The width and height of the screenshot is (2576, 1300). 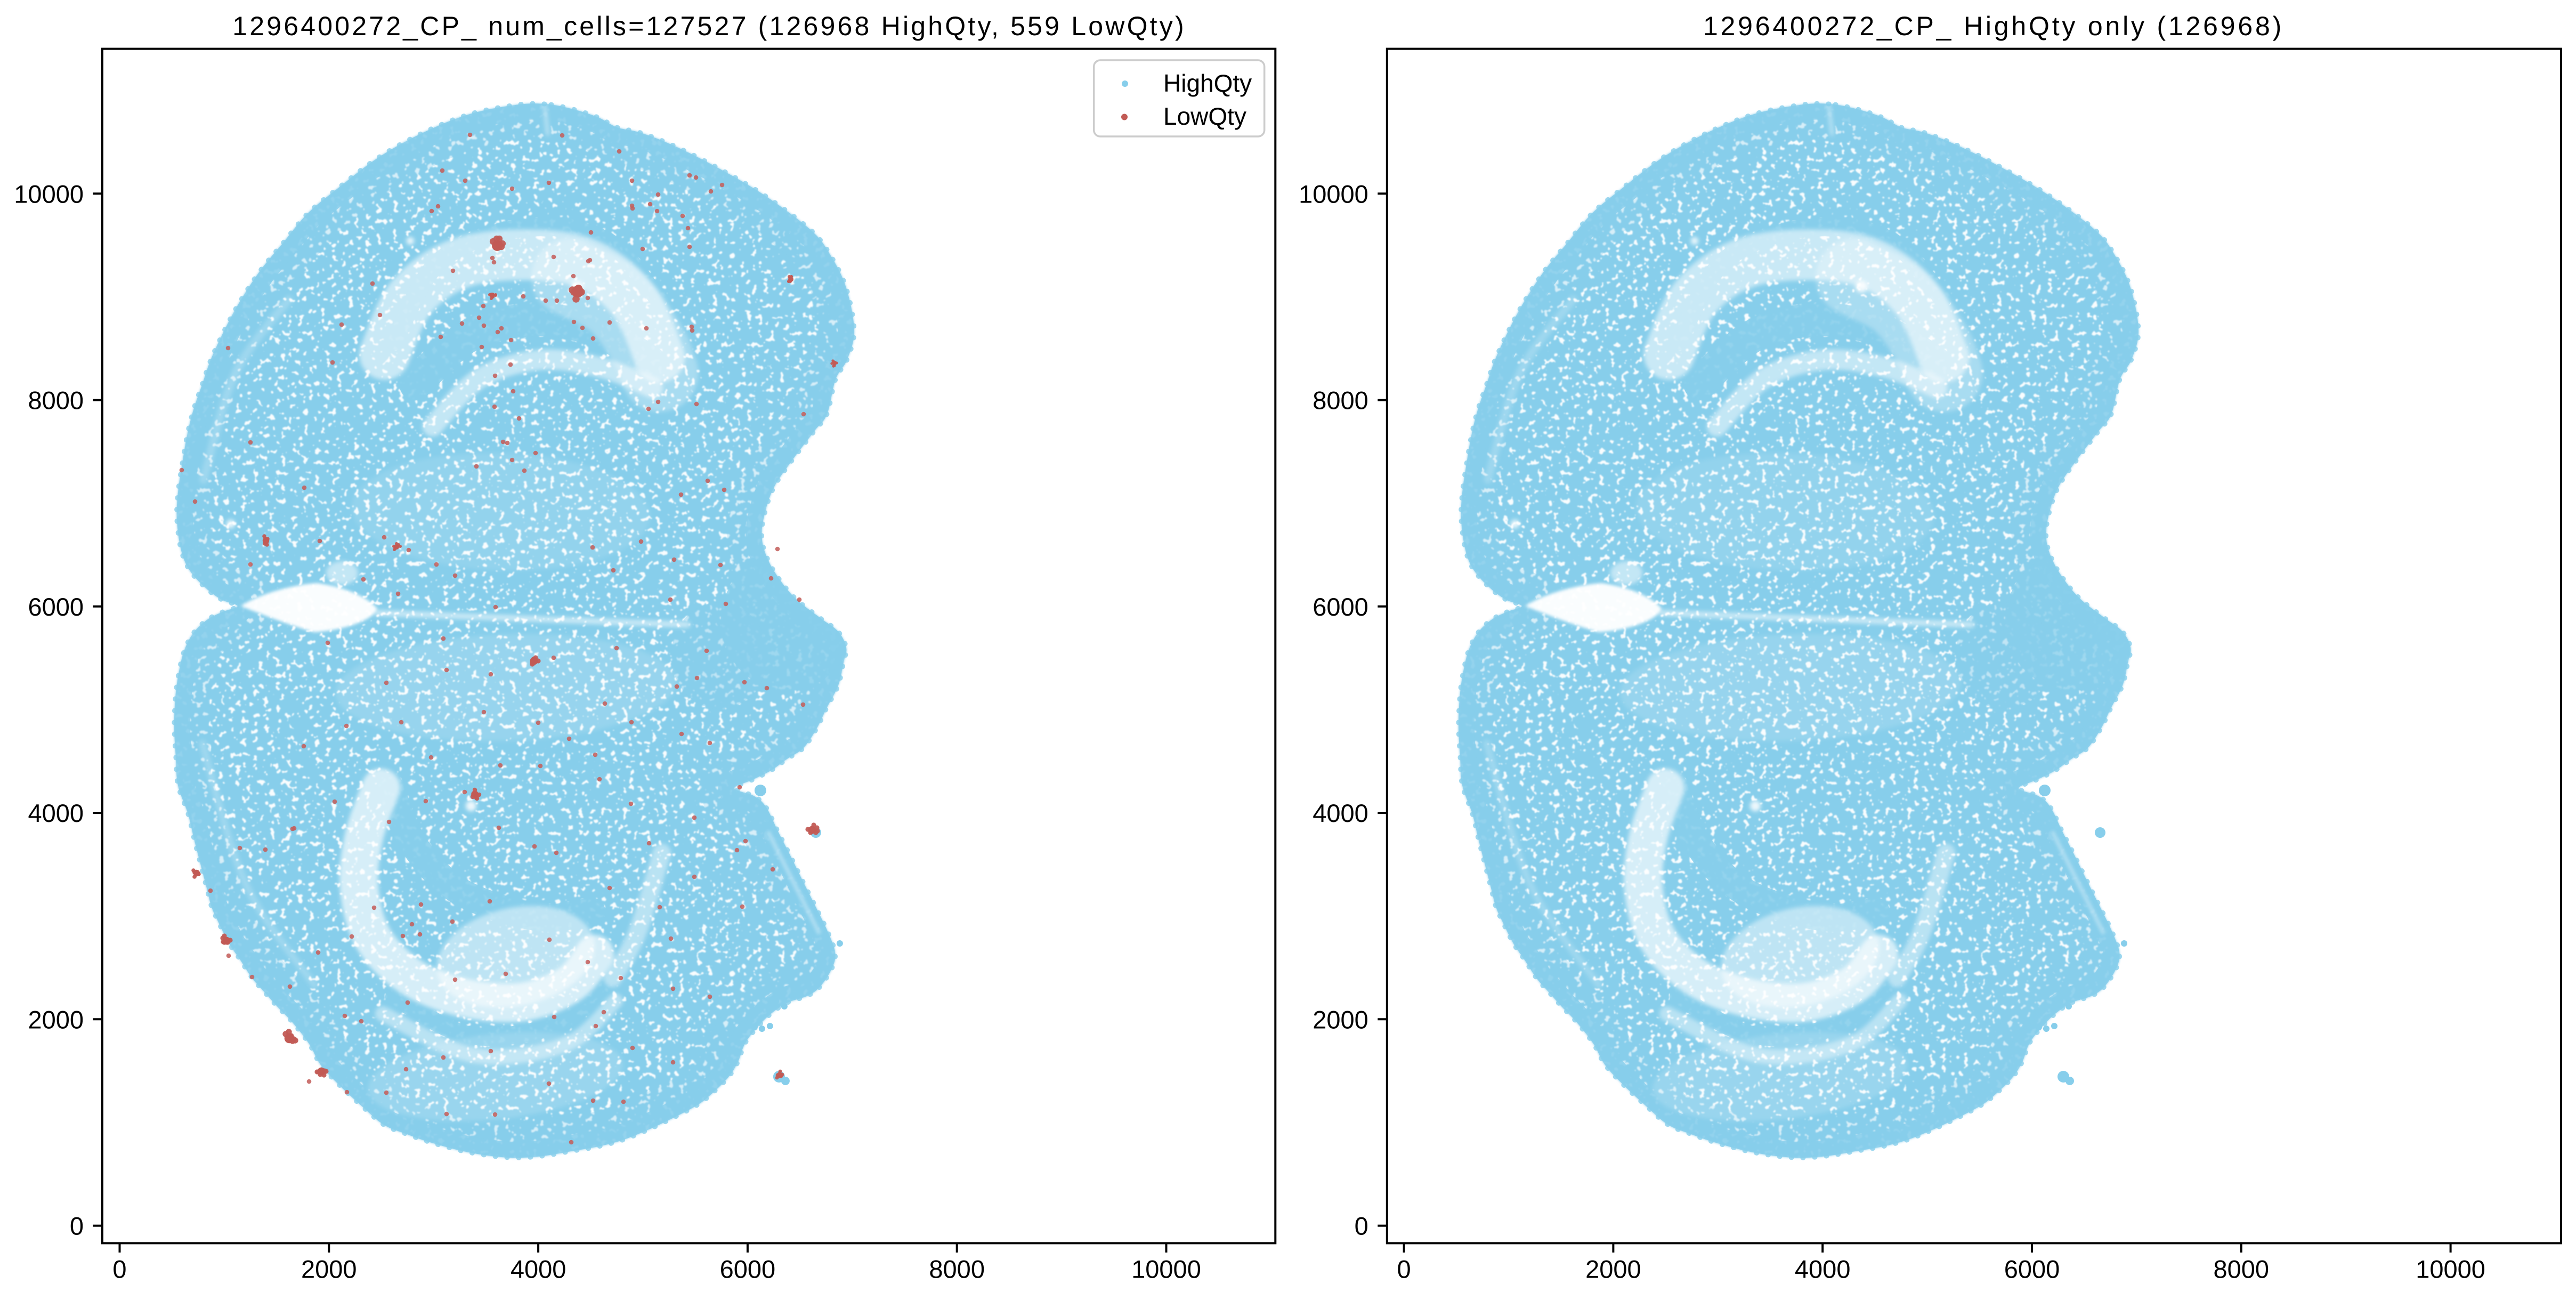 What do you see at coordinates (1204, 116) in the screenshot?
I see `svg-text: LowQty` at bounding box center [1204, 116].